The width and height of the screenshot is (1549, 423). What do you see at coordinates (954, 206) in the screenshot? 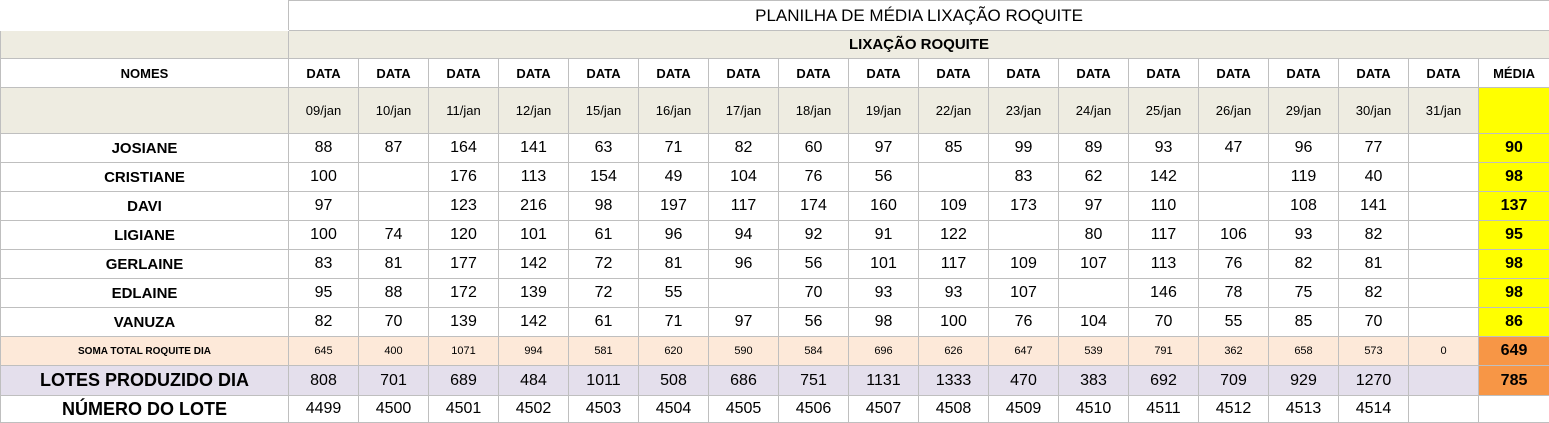
I see `value-cell: 109` at bounding box center [954, 206].